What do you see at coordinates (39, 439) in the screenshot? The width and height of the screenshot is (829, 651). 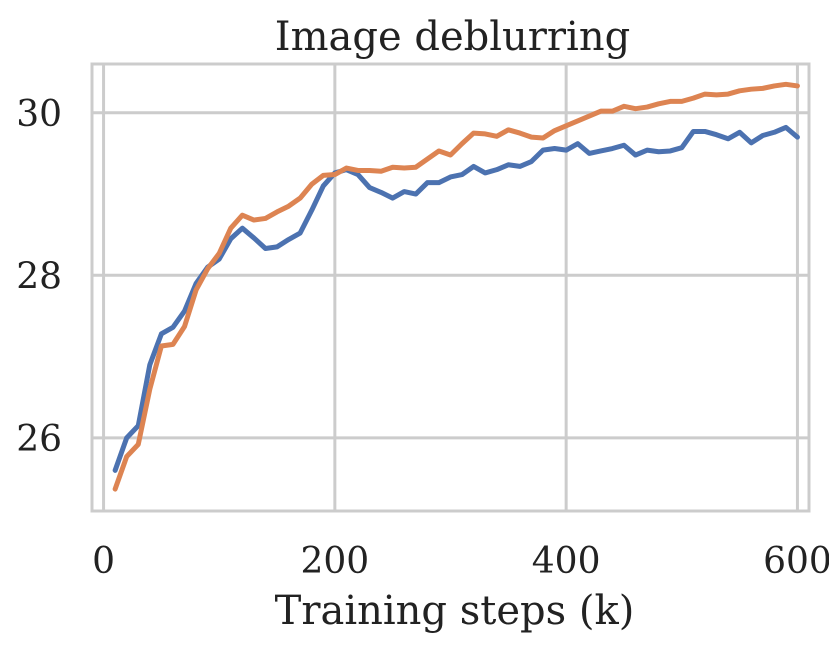 I see `y-tick-label: 26` at bounding box center [39, 439].